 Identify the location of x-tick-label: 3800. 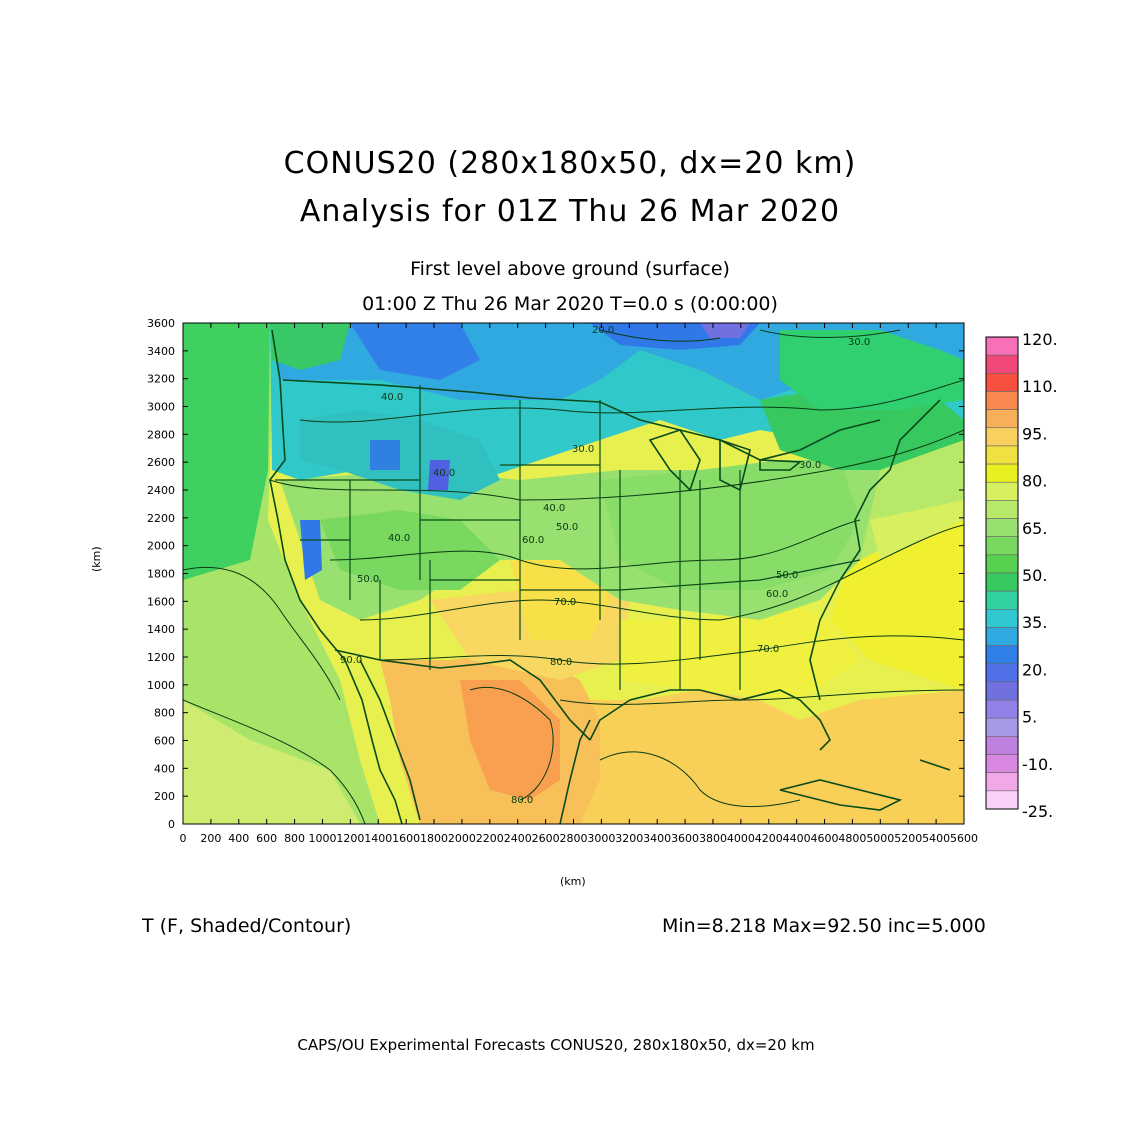
(713, 838).